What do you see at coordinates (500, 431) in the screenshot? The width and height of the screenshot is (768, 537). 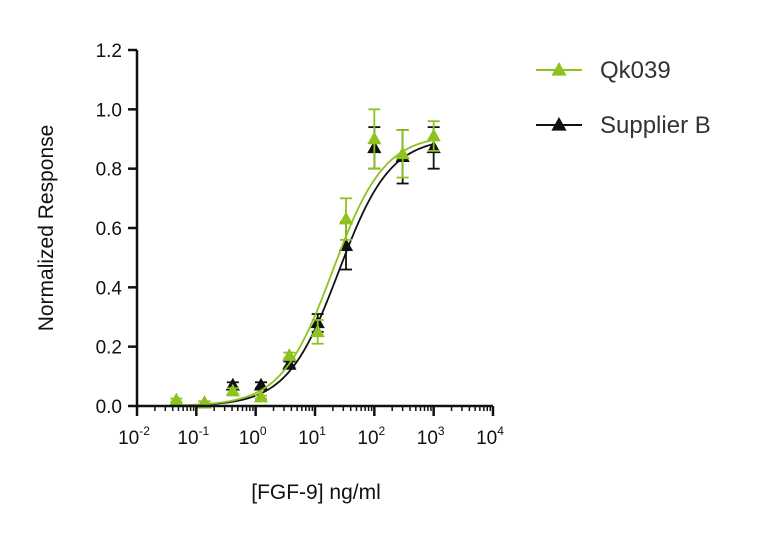 I see `x-tick-exponent: 4` at bounding box center [500, 431].